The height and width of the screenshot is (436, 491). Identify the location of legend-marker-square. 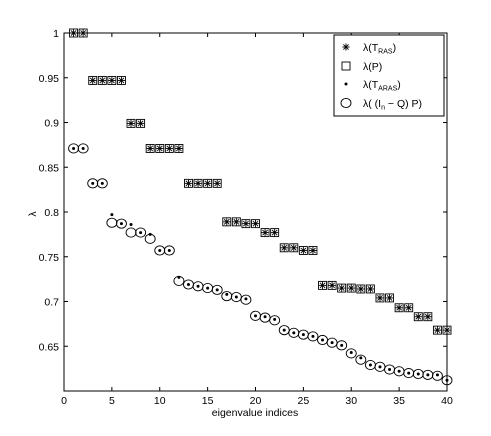
(346, 66).